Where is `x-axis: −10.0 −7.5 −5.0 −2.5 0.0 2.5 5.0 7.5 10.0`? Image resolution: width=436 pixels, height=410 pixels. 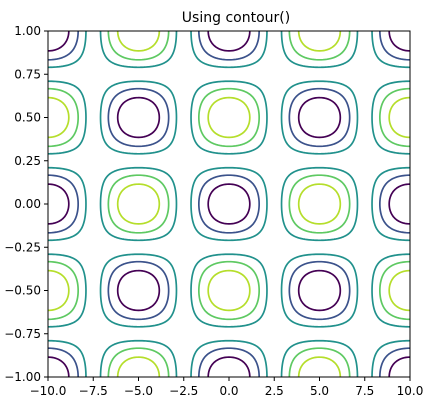 x-axis: −10.0 −7.5 −5.0 −2.5 0.0 2.5 5.0 7.5 10.0 is located at coordinates (227, 387).